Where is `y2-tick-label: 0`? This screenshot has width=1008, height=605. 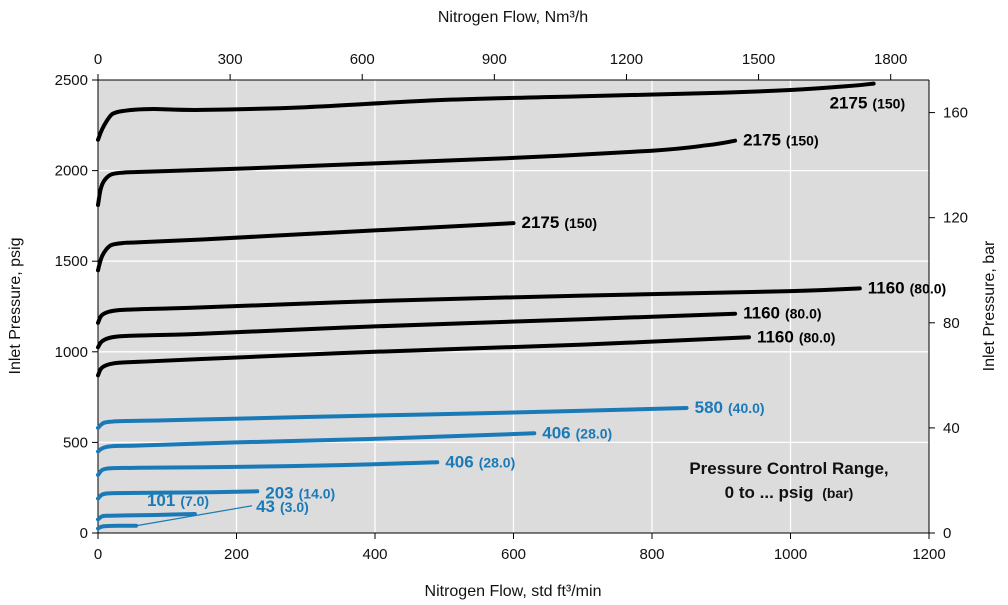 y2-tick-label: 0 is located at coordinates (947, 533).